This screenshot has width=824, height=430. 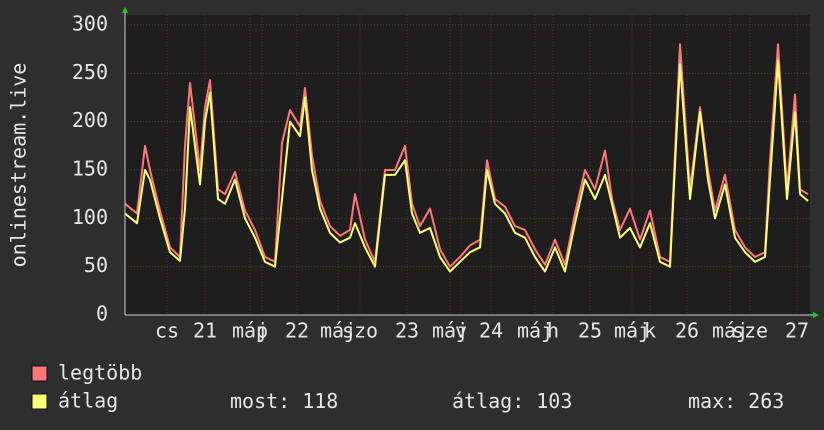 I want to click on x-tick-label: p, so click(x=262, y=331).